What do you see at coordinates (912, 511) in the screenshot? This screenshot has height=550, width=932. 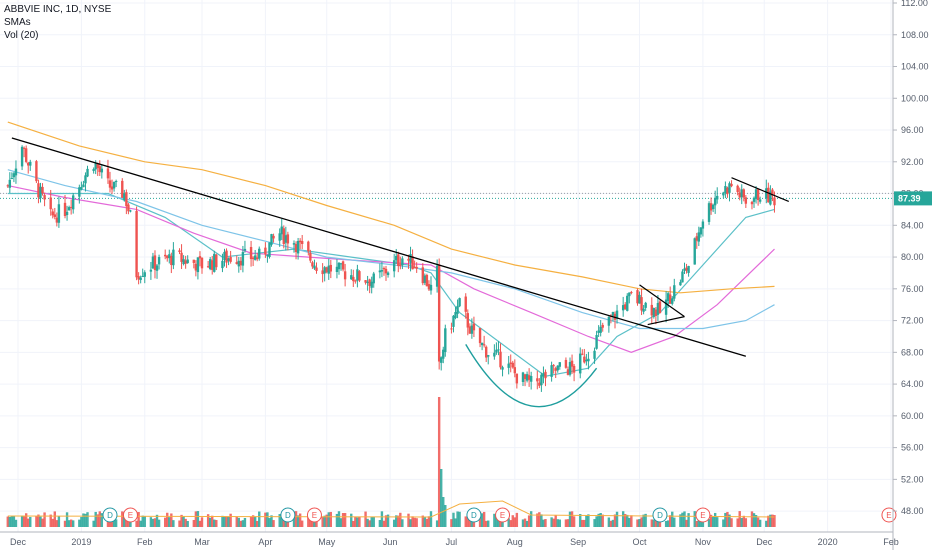 I see `y-tick-label: 48.00` at bounding box center [912, 511].